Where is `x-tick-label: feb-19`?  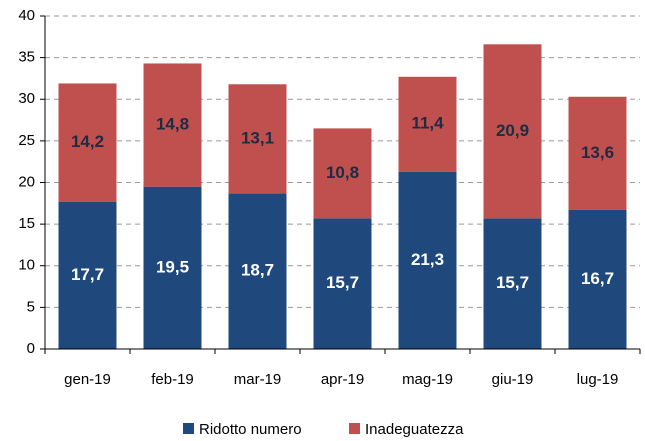 x-tick-label: feb-19 is located at coordinates (172, 379).